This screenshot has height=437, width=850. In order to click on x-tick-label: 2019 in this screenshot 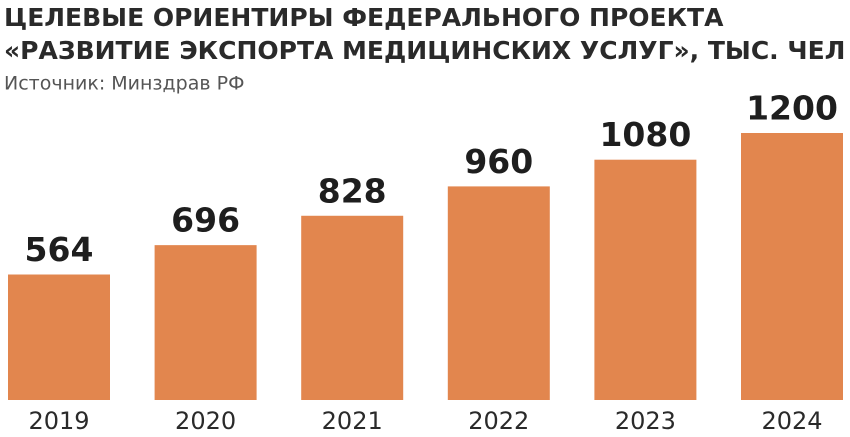, I will do `click(58, 421)`.